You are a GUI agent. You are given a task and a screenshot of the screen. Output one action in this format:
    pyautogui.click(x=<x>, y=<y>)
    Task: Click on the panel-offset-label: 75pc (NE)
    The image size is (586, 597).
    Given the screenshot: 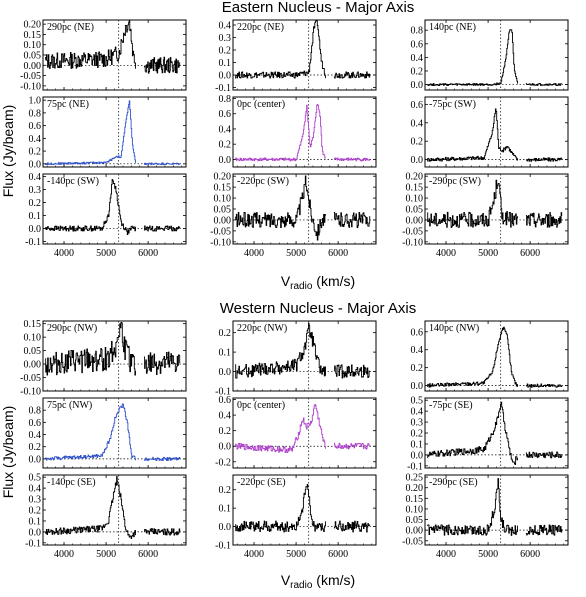 What is the action you would take?
    pyautogui.click(x=68, y=104)
    